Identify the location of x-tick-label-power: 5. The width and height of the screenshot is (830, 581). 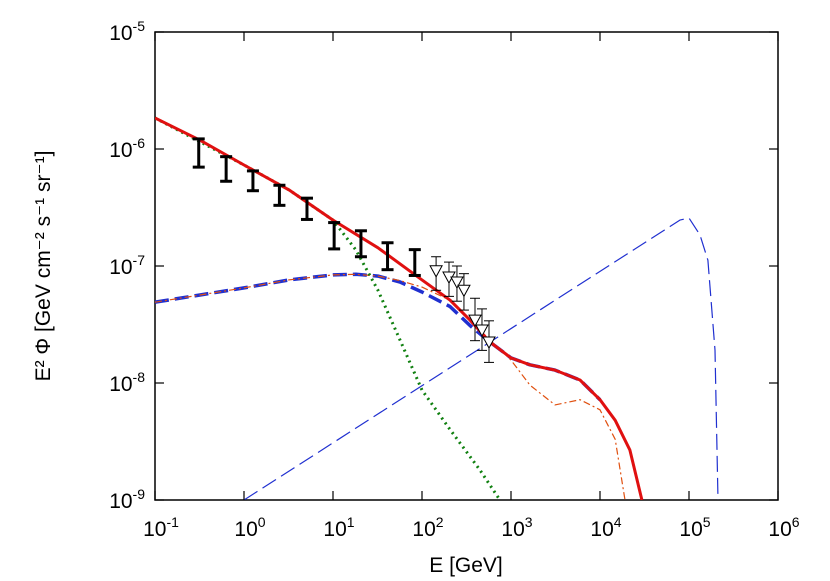
(707, 522).